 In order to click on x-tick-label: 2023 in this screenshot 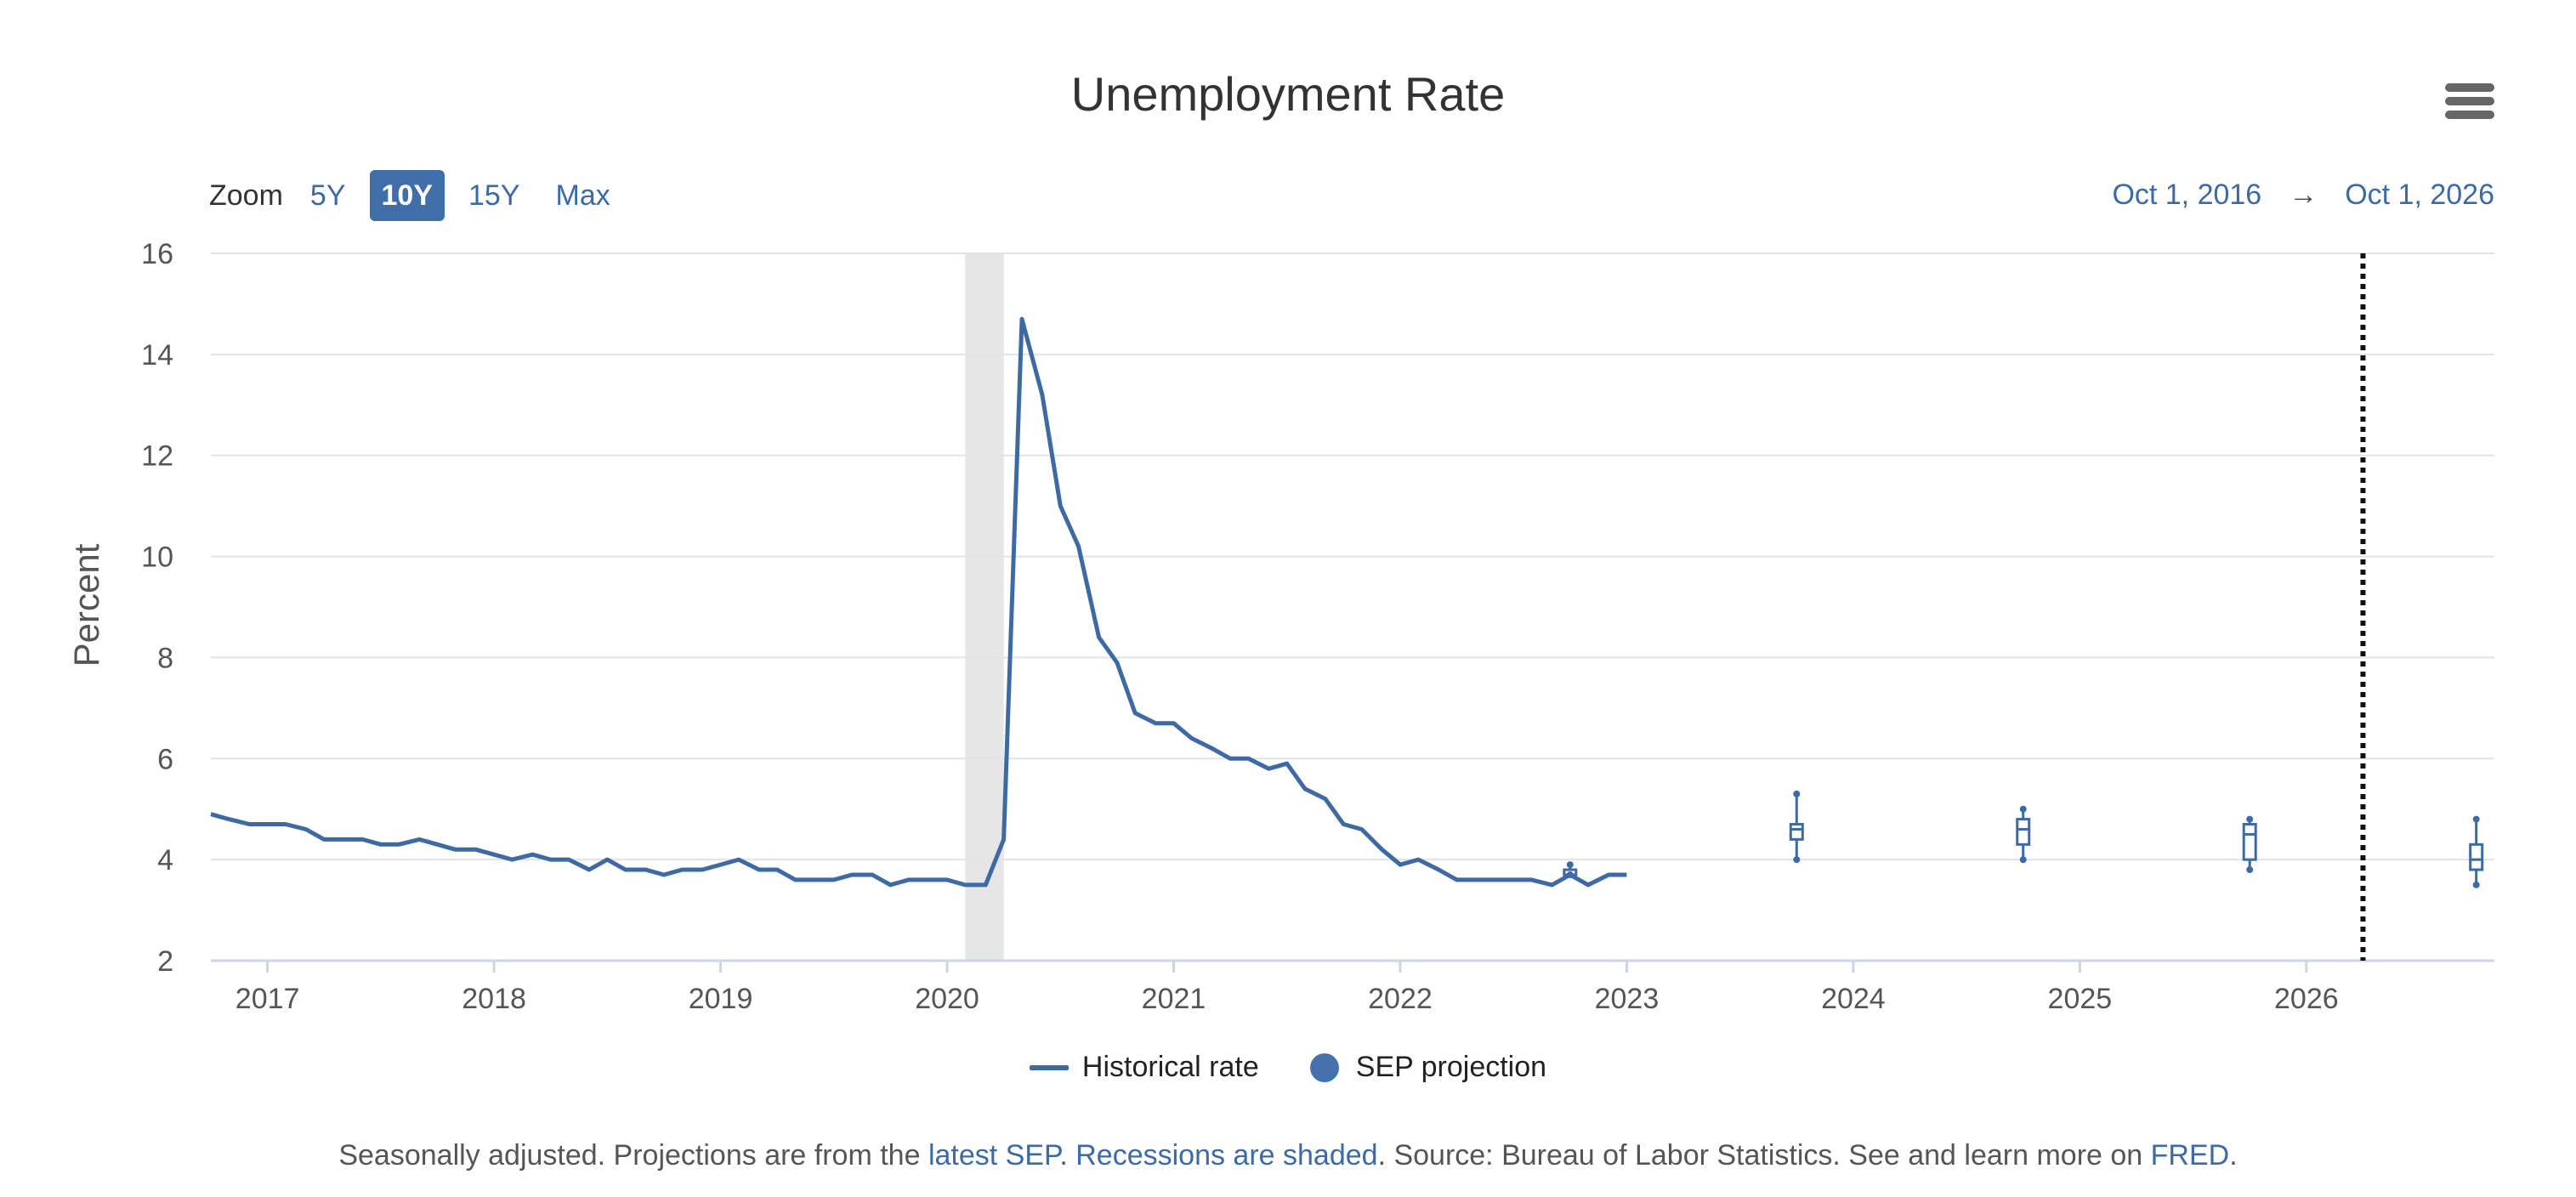, I will do `click(1628, 999)`.